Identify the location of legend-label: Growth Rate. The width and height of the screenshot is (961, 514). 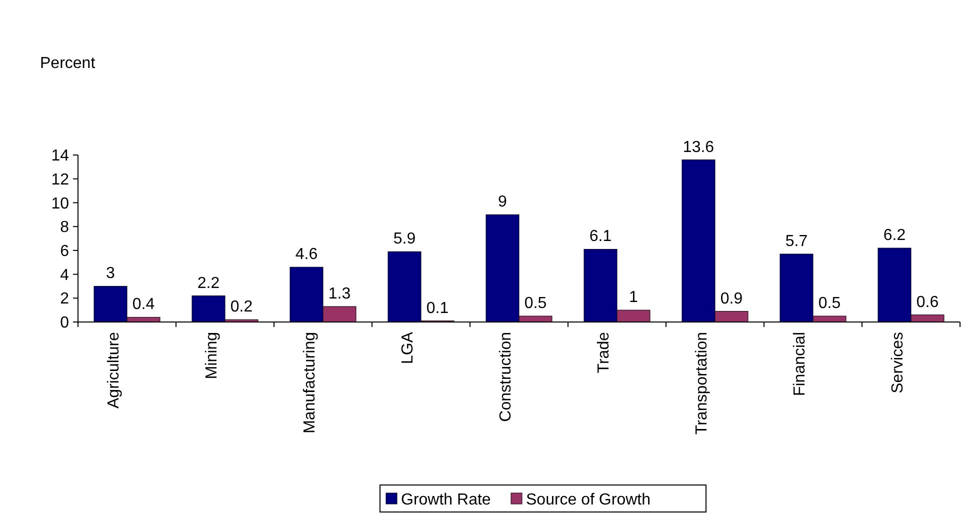
(446, 500).